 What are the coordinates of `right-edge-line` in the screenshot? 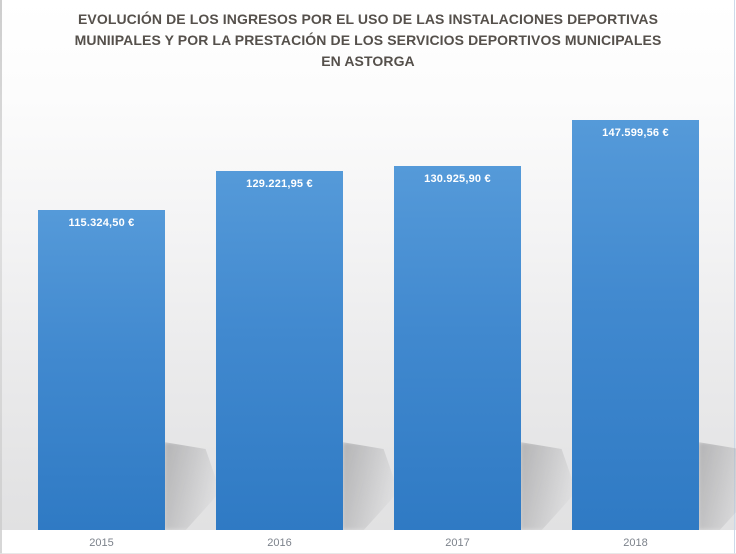 It's located at (734, 277).